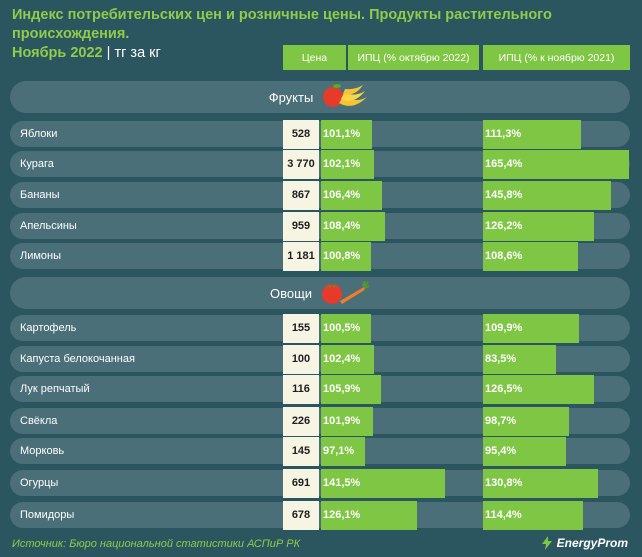 Image resolution: width=642 pixels, height=557 pixels. What do you see at coordinates (39, 483) in the screenshot?
I see `row-name: Огурцы` at bounding box center [39, 483].